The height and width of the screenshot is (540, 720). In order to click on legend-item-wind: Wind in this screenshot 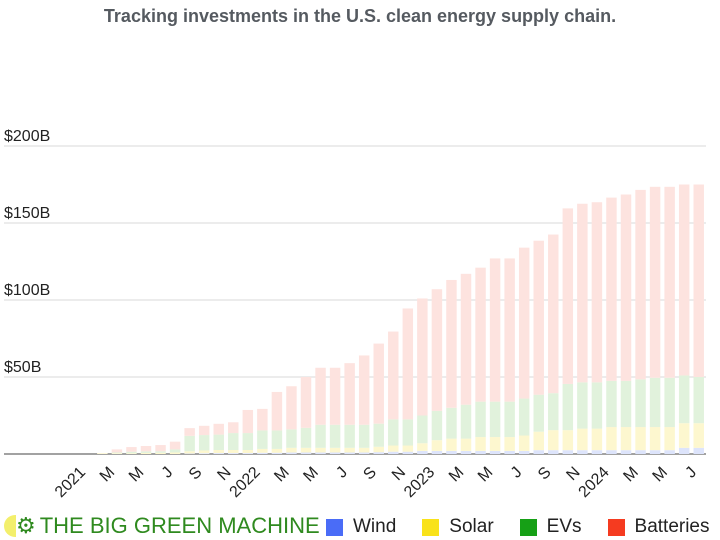, I will do `click(361, 527)`.